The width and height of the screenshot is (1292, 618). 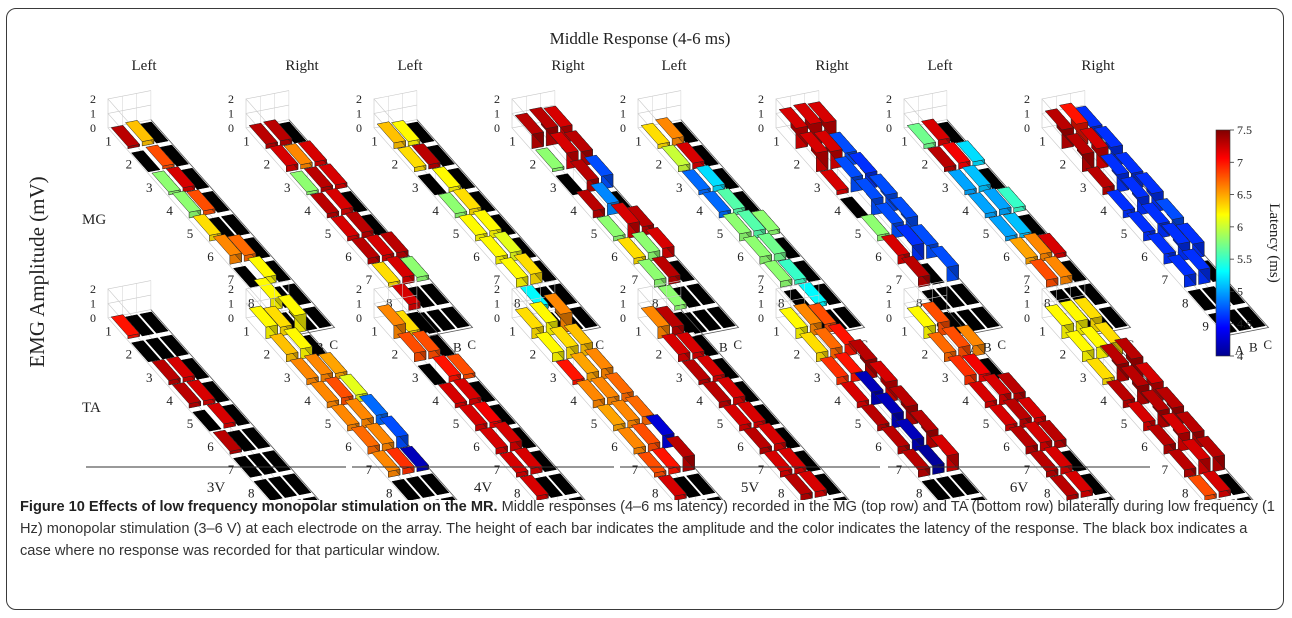 I want to click on row-label: 2, so click(x=1063, y=354).